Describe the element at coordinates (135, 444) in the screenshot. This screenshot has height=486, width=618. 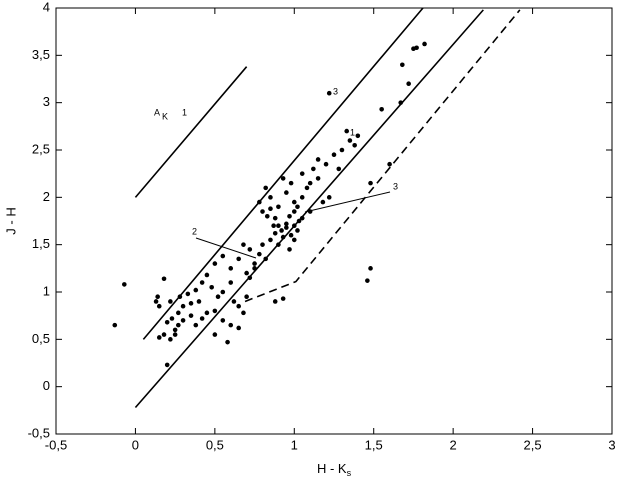
I see `x-tick-label: 0` at that location.